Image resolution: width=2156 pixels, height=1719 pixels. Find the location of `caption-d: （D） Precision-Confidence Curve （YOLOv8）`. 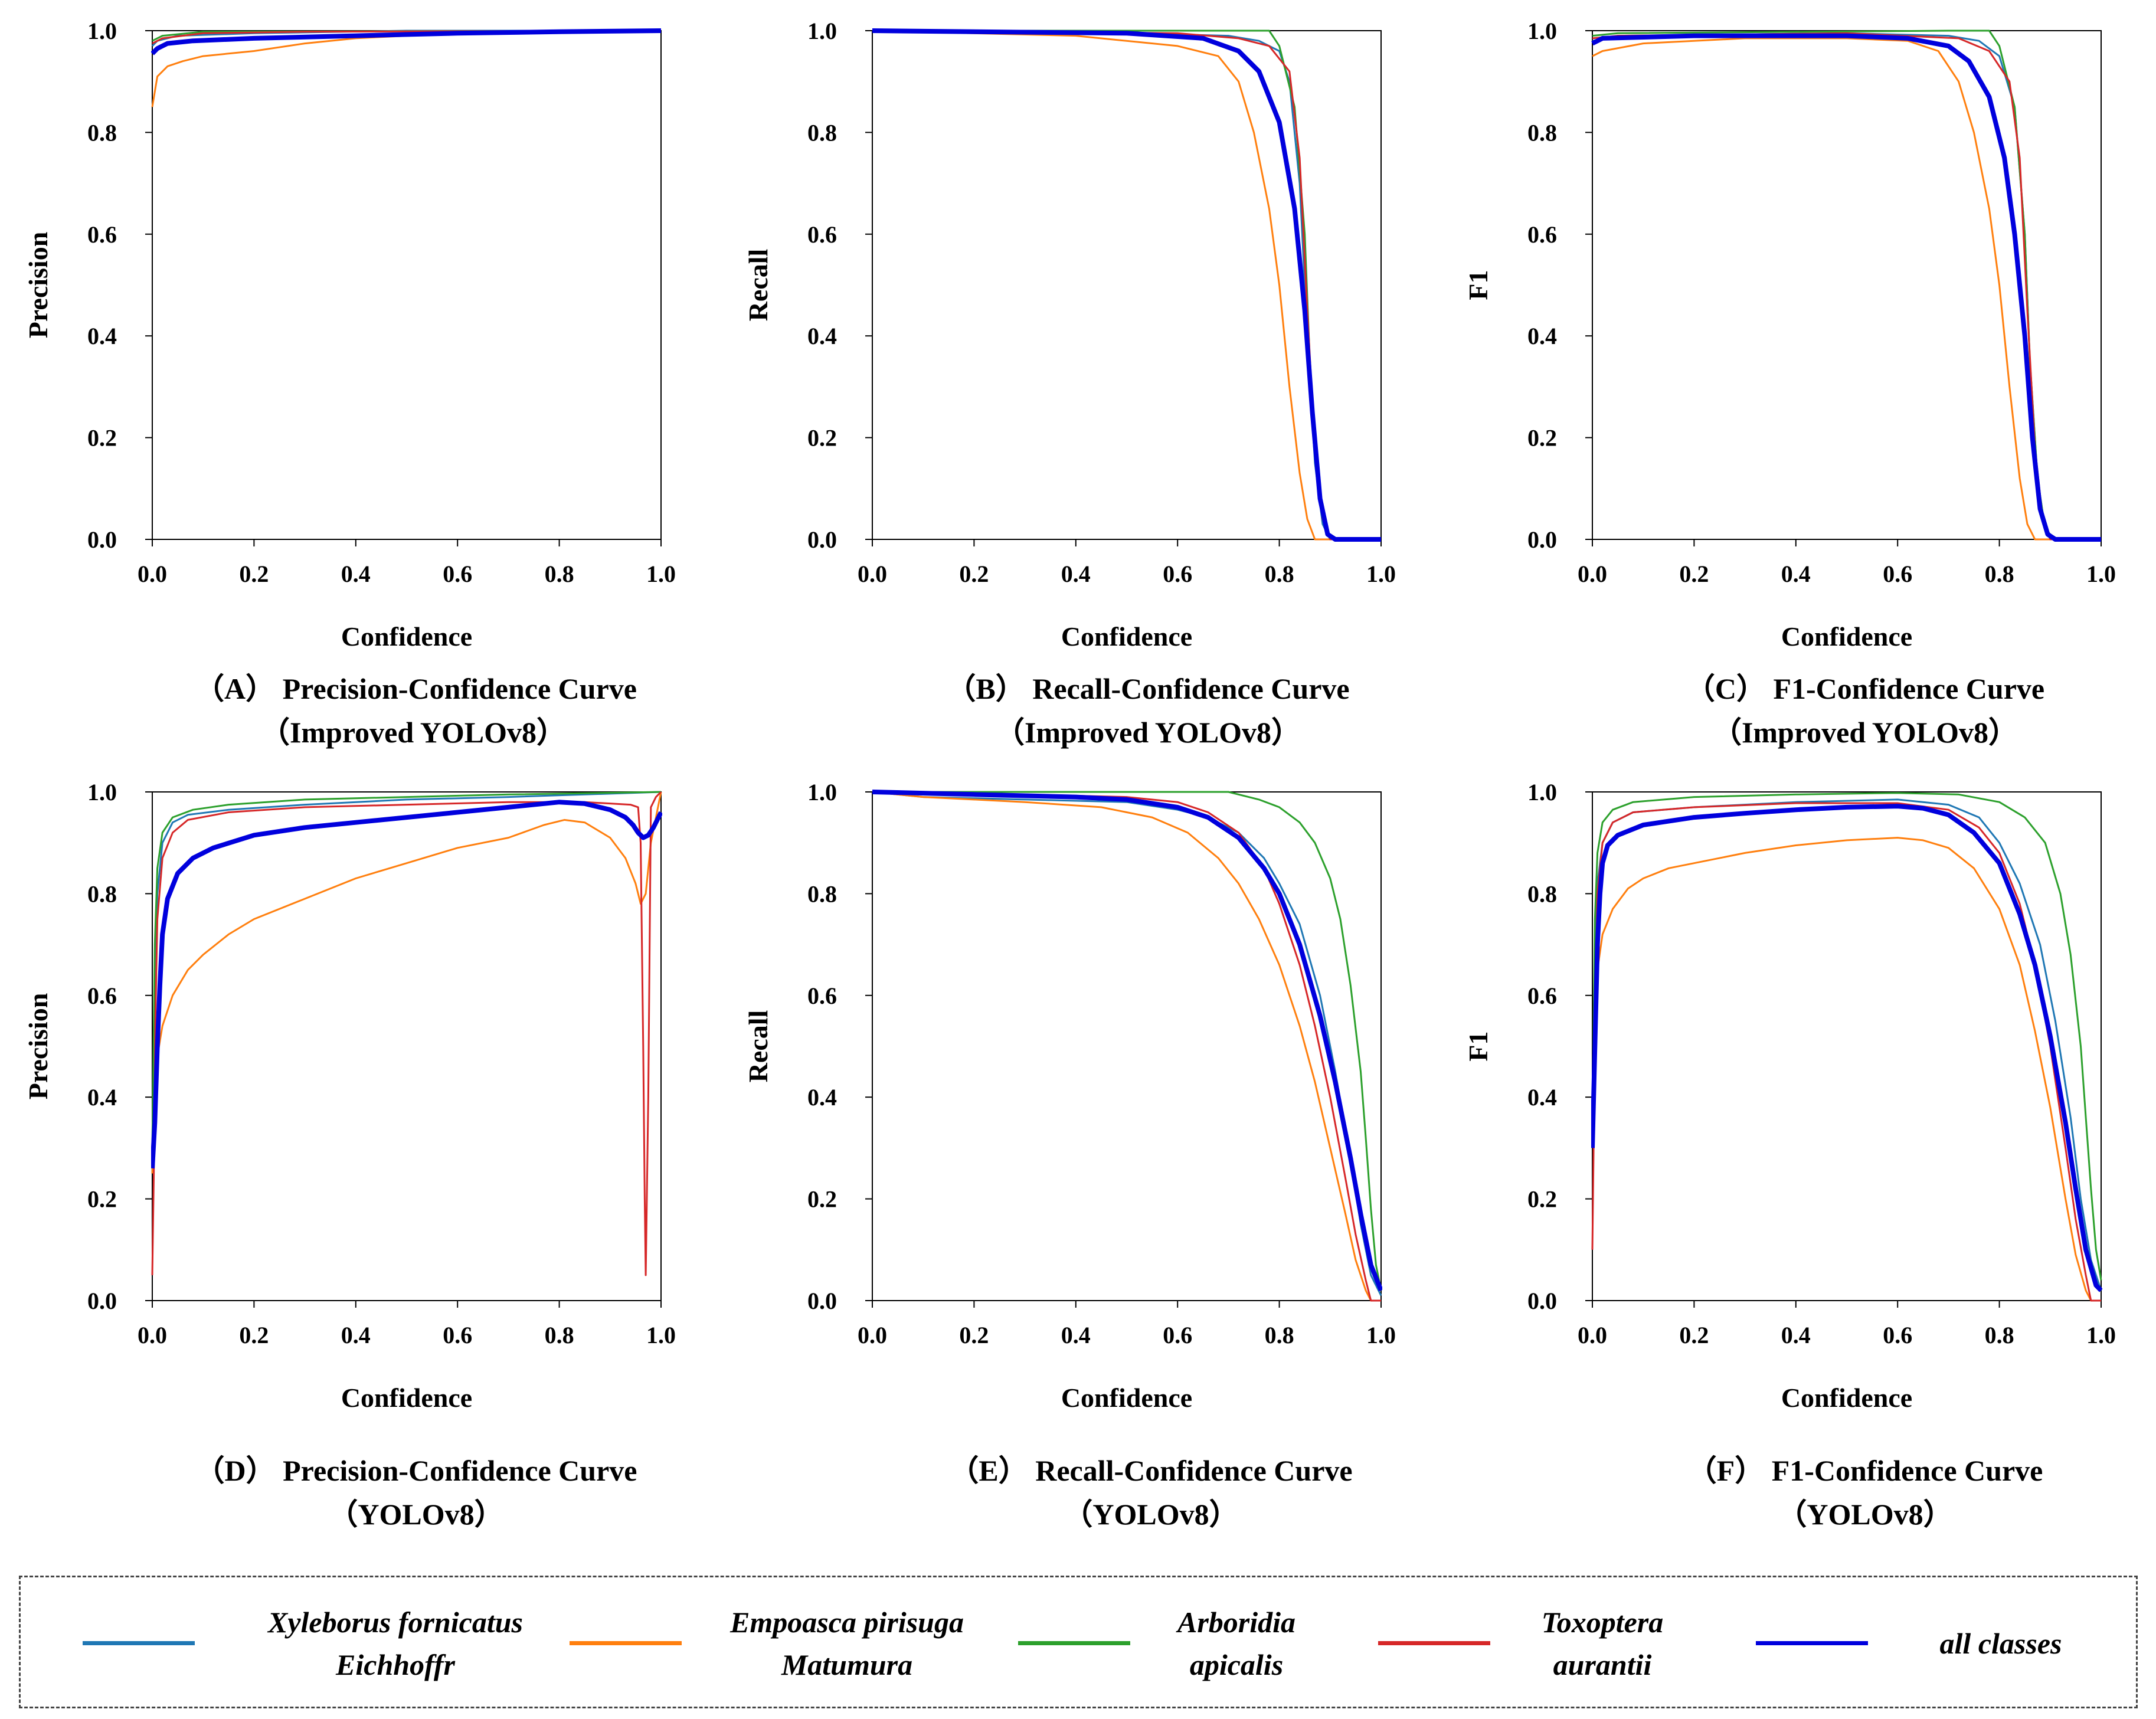

caption-d: （D） Precision-Confidence Curve （YOLOv8） is located at coordinates (416, 1492).